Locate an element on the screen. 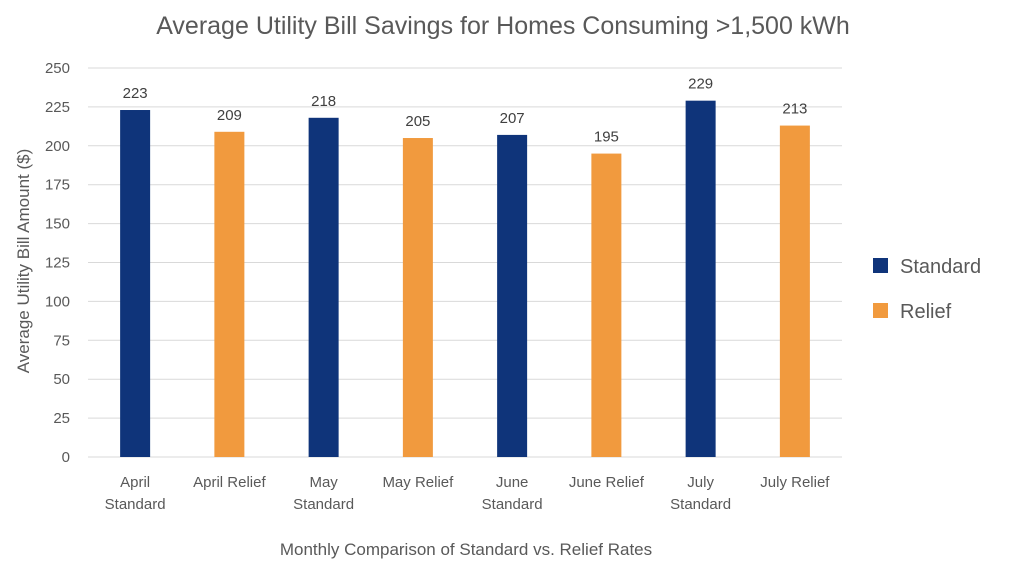 The height and width of the screenshot is (565, 1024). x-category-label: July Relief is located at coordinates (795, 482).